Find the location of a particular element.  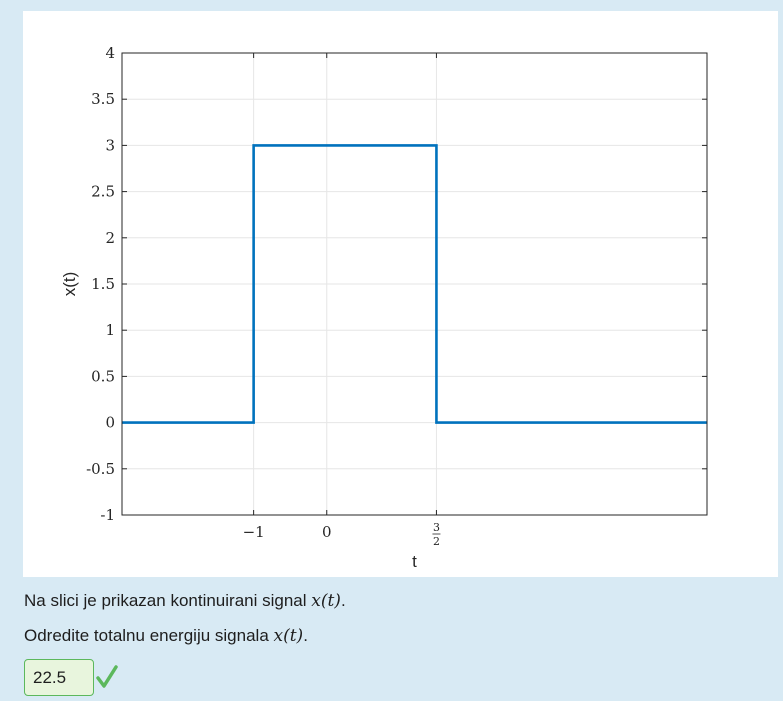

question-line-1-end: . is located at coordinates (343, 600).